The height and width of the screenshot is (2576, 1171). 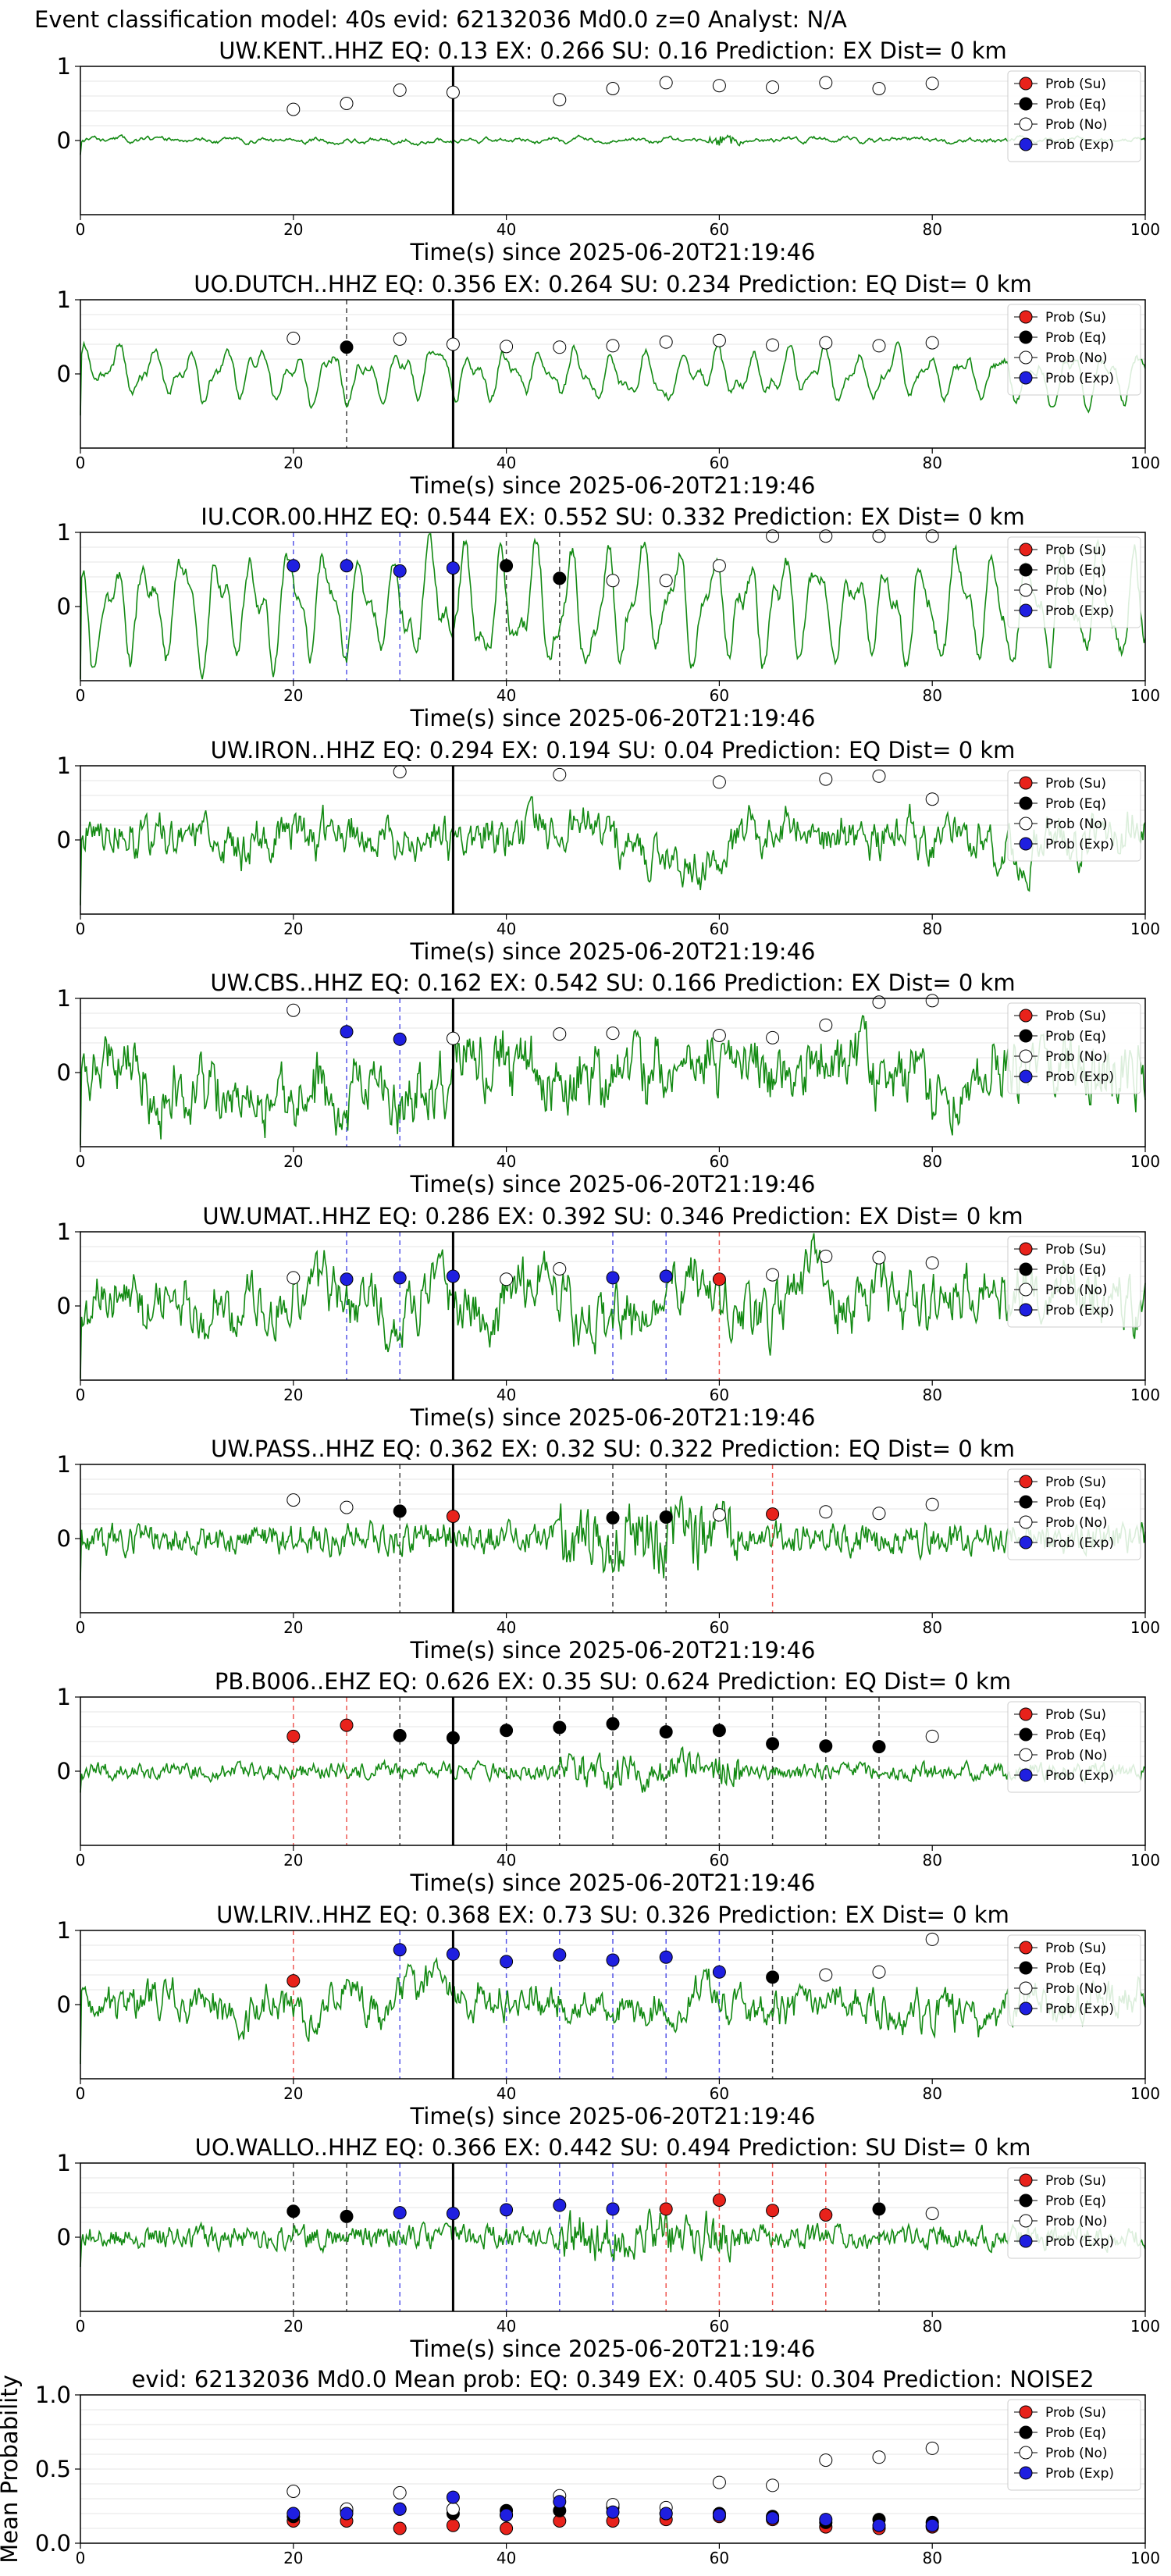 I want to click on x-tick-label: 60, so click(x=719, y=1627).